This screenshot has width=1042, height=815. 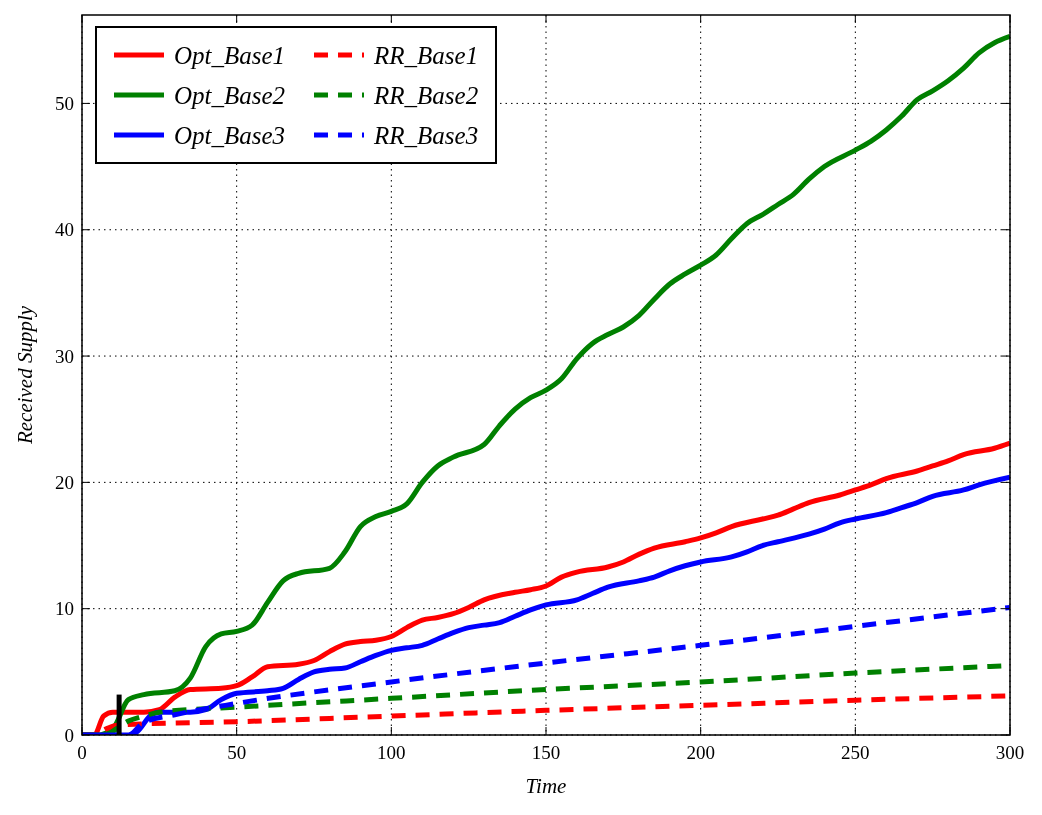 I want to click on legend-label: RR_Base1, so click(x=426, y=55).